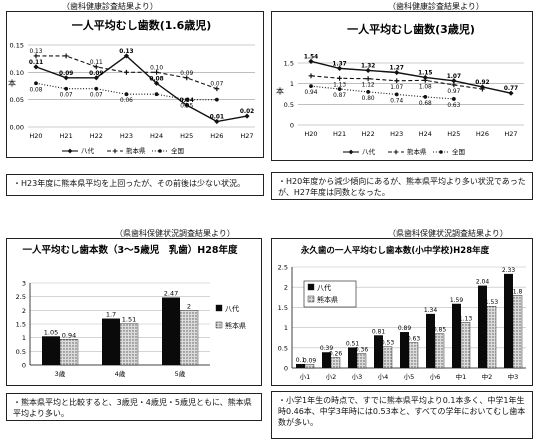 Image resolution: width=539 pixels, height=444 pixels. I want to click on chart4-xtick: 中3, so click(513, 376).